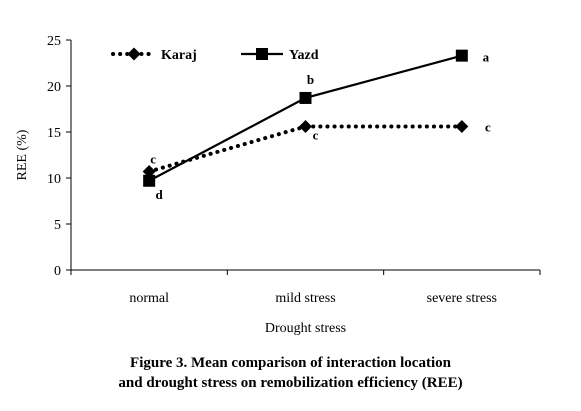  I want to click on legend-label: Karaj, so click(179, 55).